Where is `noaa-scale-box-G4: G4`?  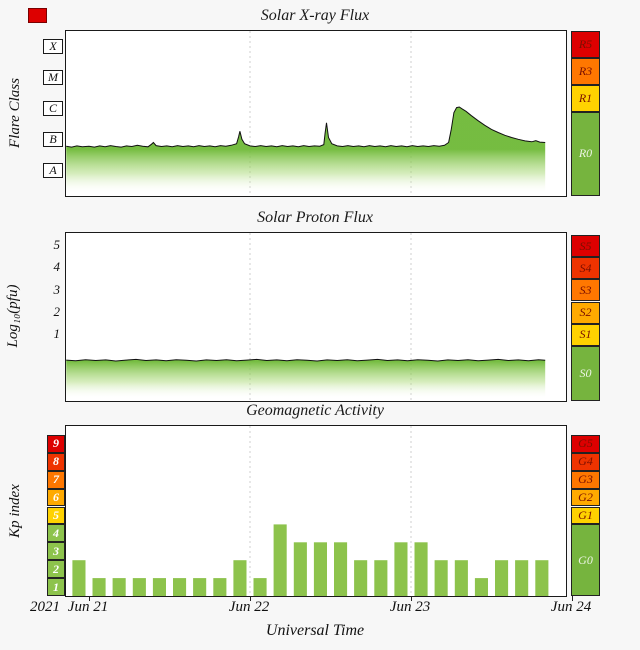
noaa-scale-box-G4: G4 is located at coordinates (585, 461).